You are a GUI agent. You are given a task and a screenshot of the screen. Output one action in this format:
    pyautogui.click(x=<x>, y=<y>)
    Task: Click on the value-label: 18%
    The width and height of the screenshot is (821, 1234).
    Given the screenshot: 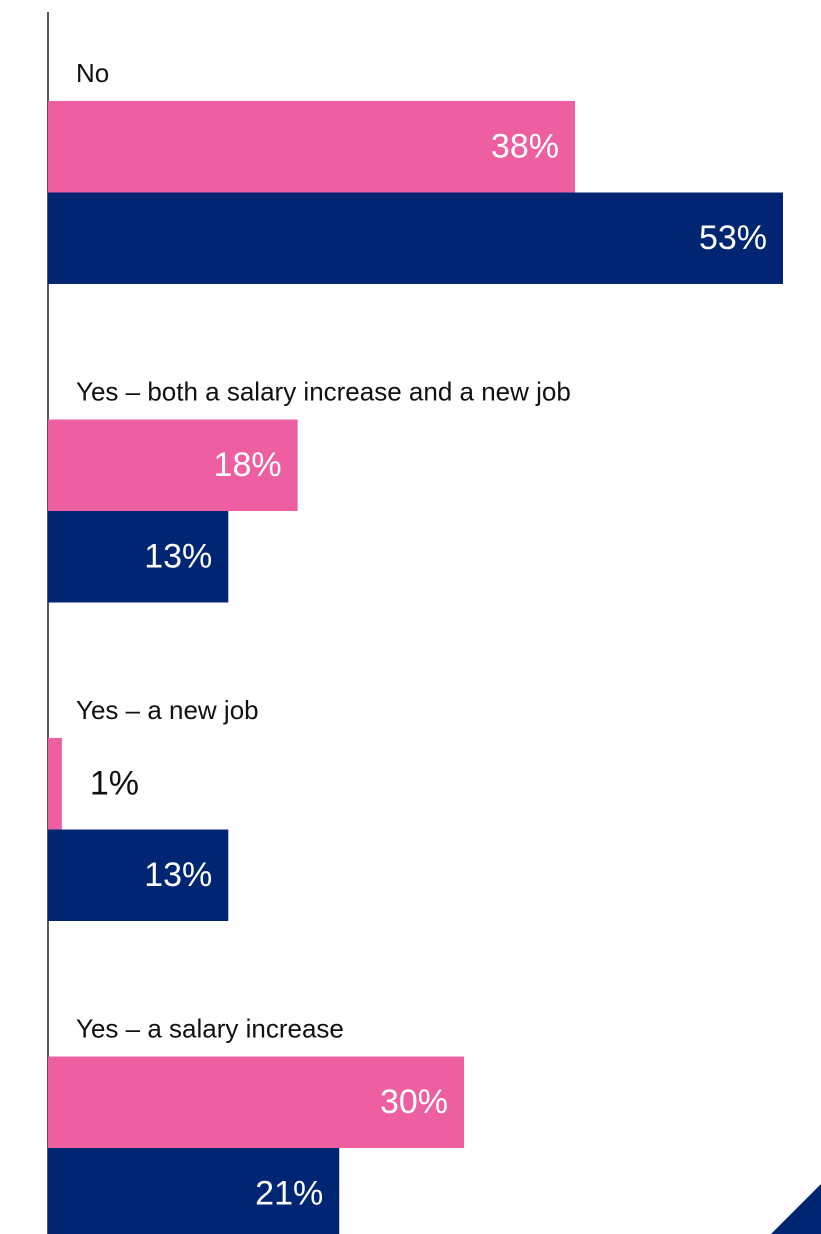 What is the action you would take?
    pyautogui.click(x=248, y=465)
    